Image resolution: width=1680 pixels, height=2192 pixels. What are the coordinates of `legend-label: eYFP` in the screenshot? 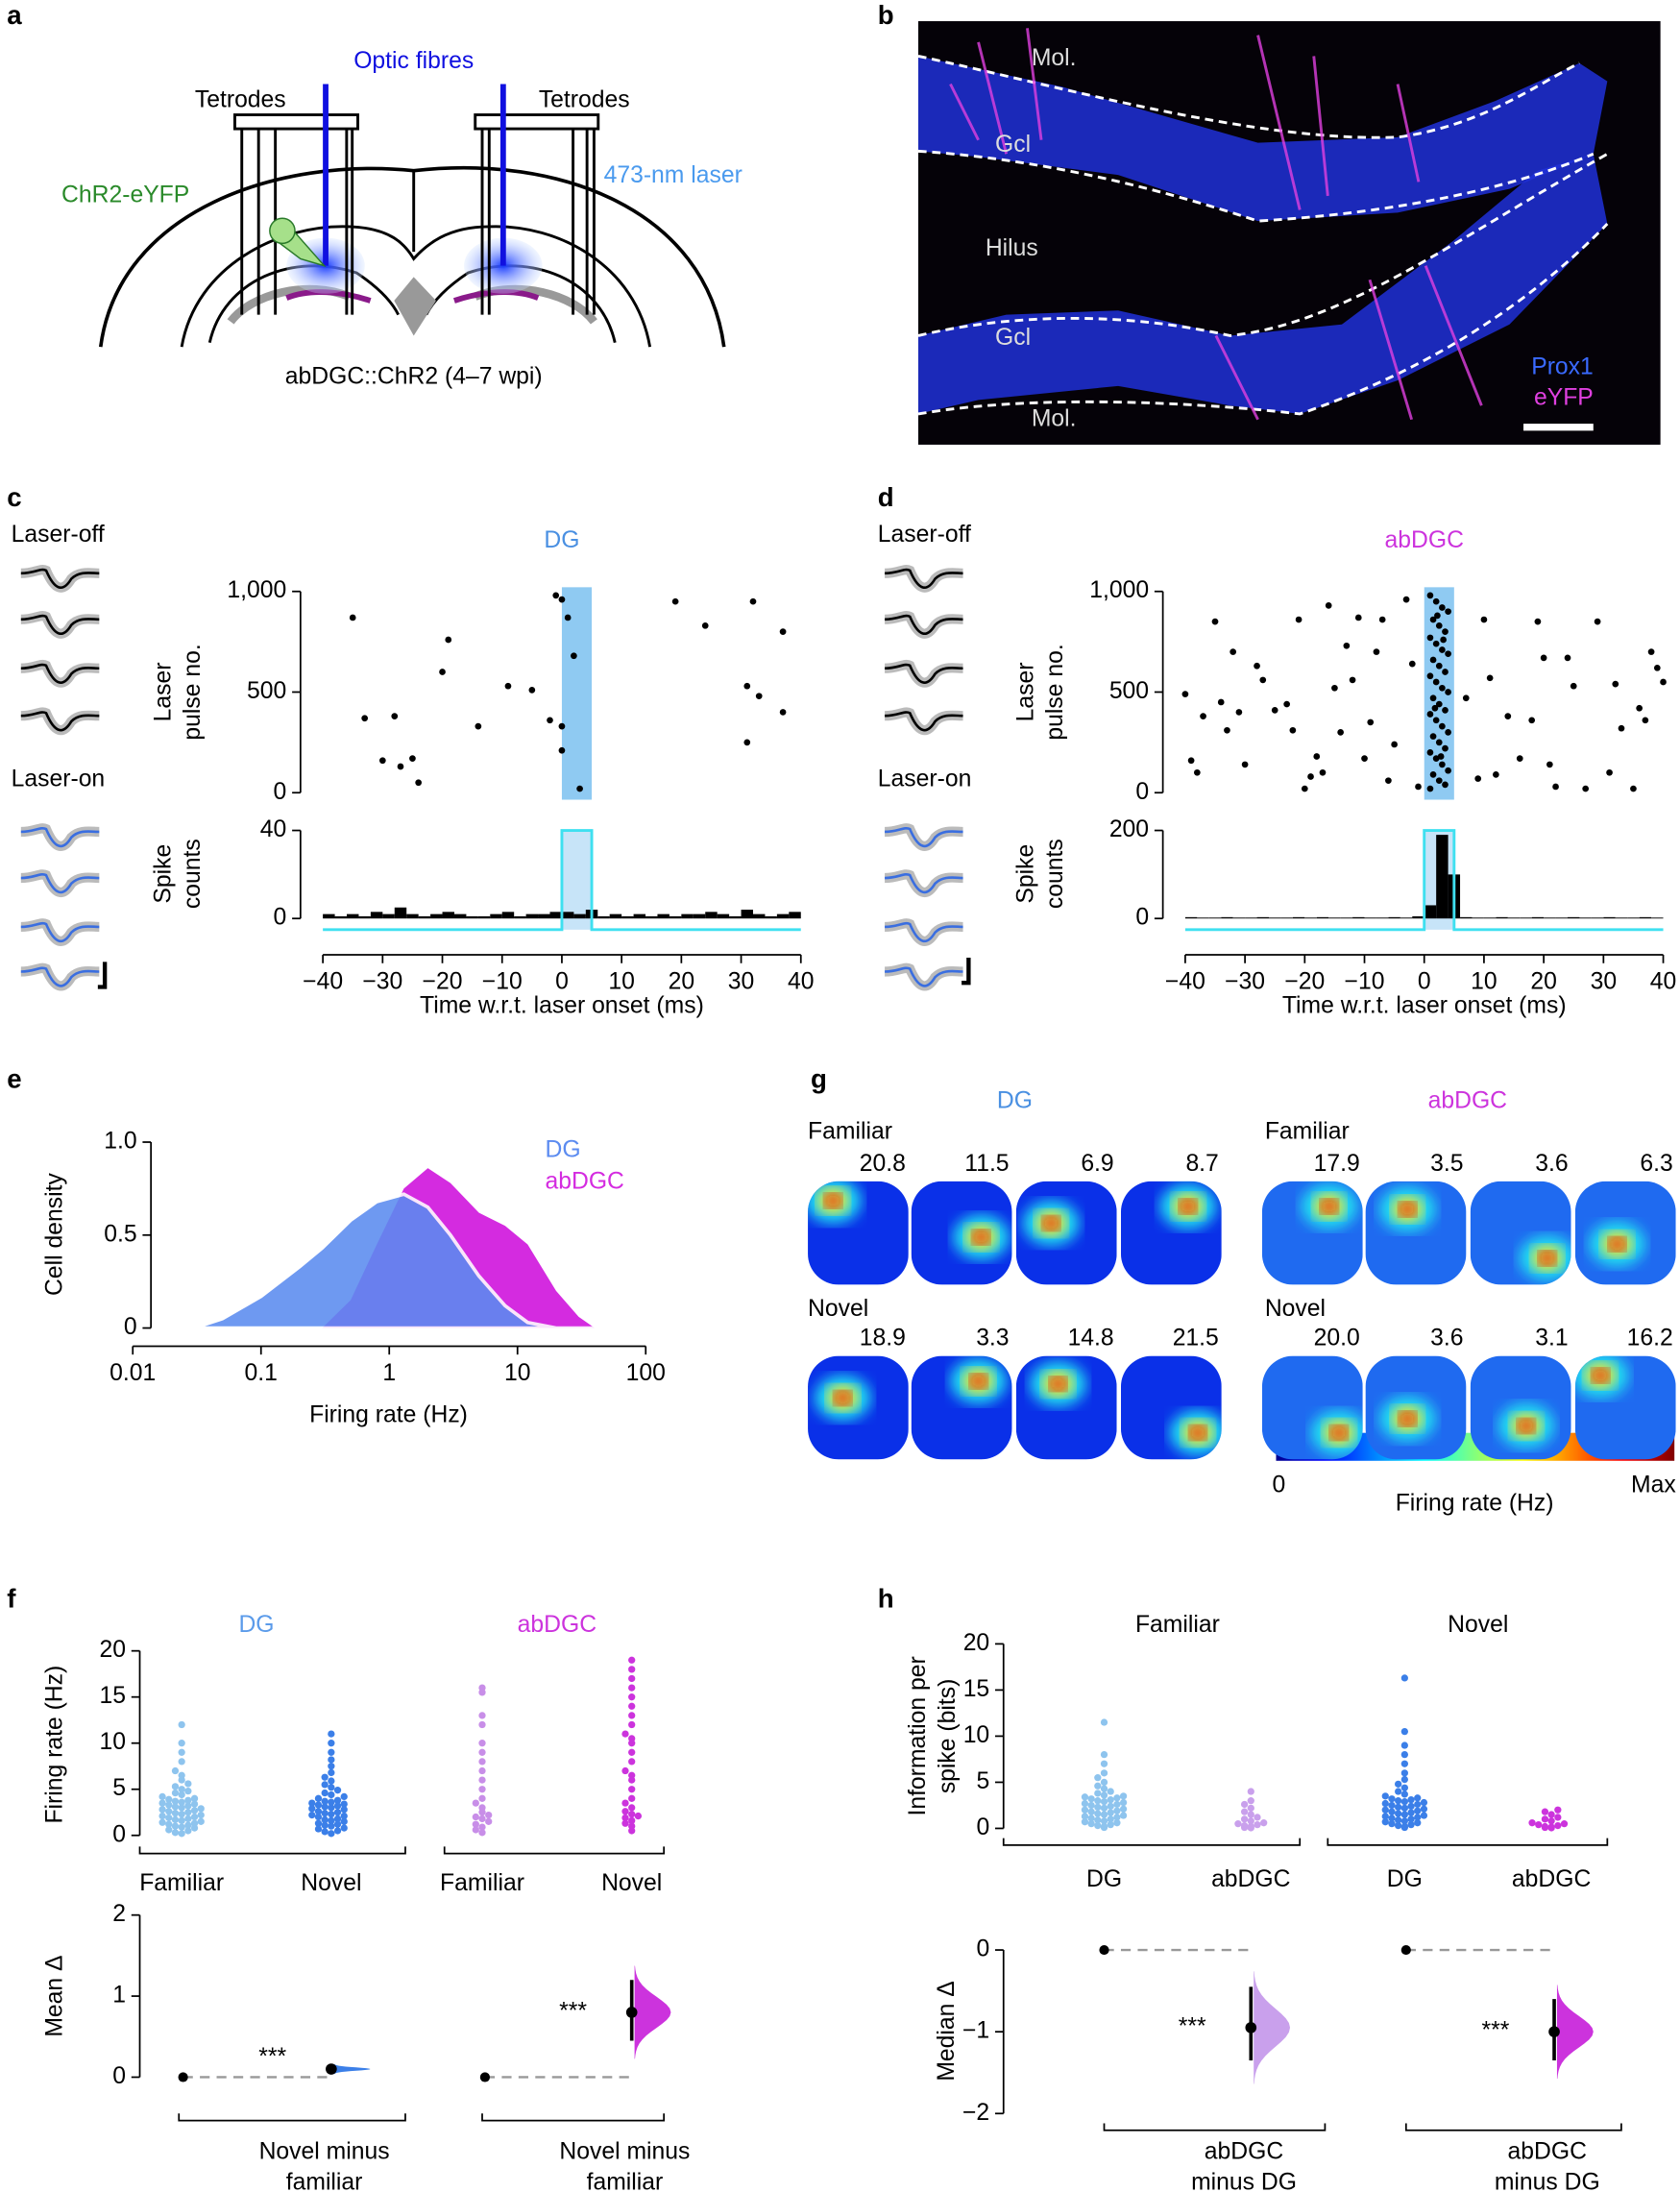 It's located at (1564, 397).